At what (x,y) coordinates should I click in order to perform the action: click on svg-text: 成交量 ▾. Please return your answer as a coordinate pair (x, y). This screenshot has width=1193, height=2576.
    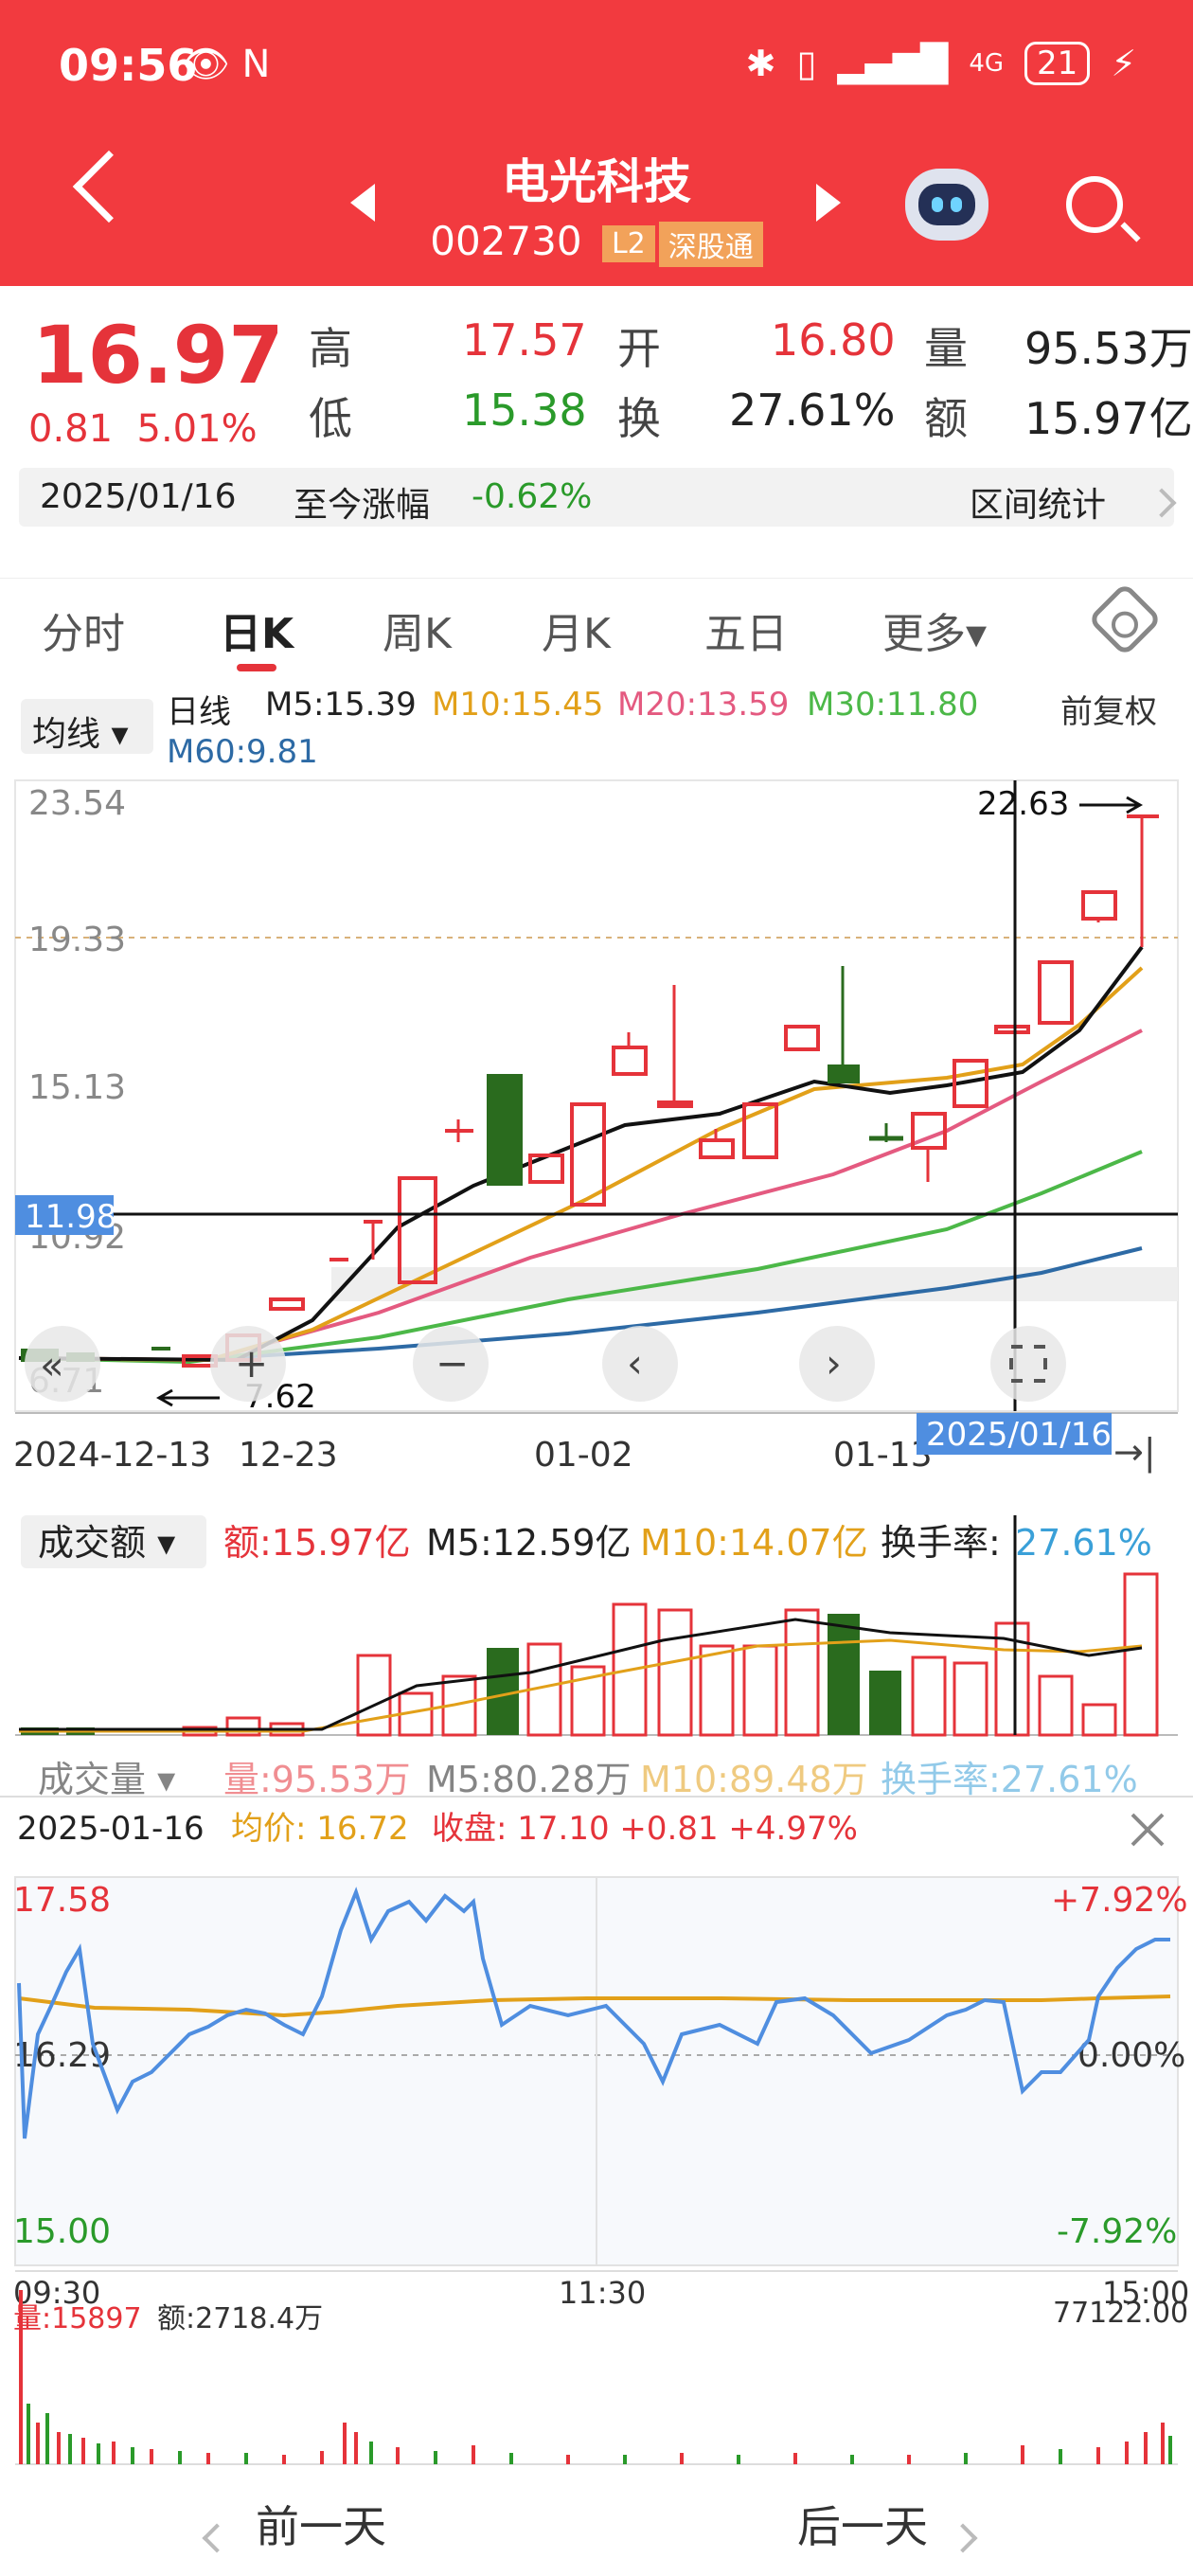
    Looking at the image, I should click on (106, 1779).